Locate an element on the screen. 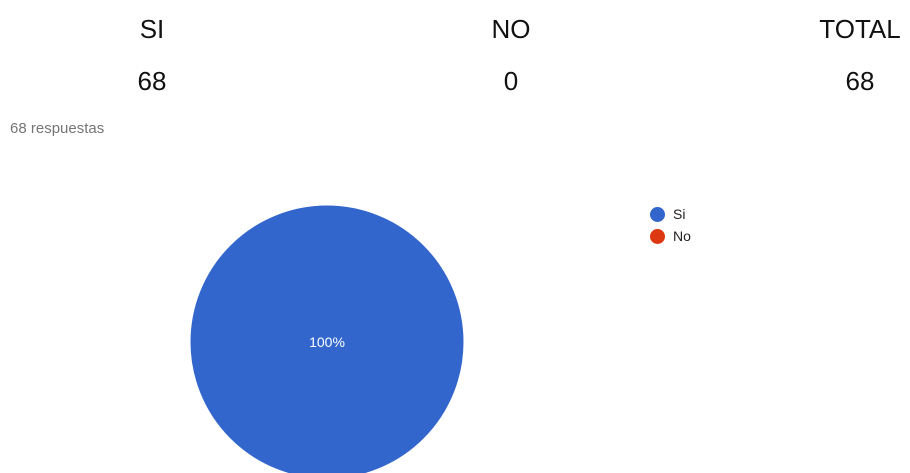 The height and width of the screenshot is (473, 910). summary-value-no: 0 is located at coordinates (511, 81).